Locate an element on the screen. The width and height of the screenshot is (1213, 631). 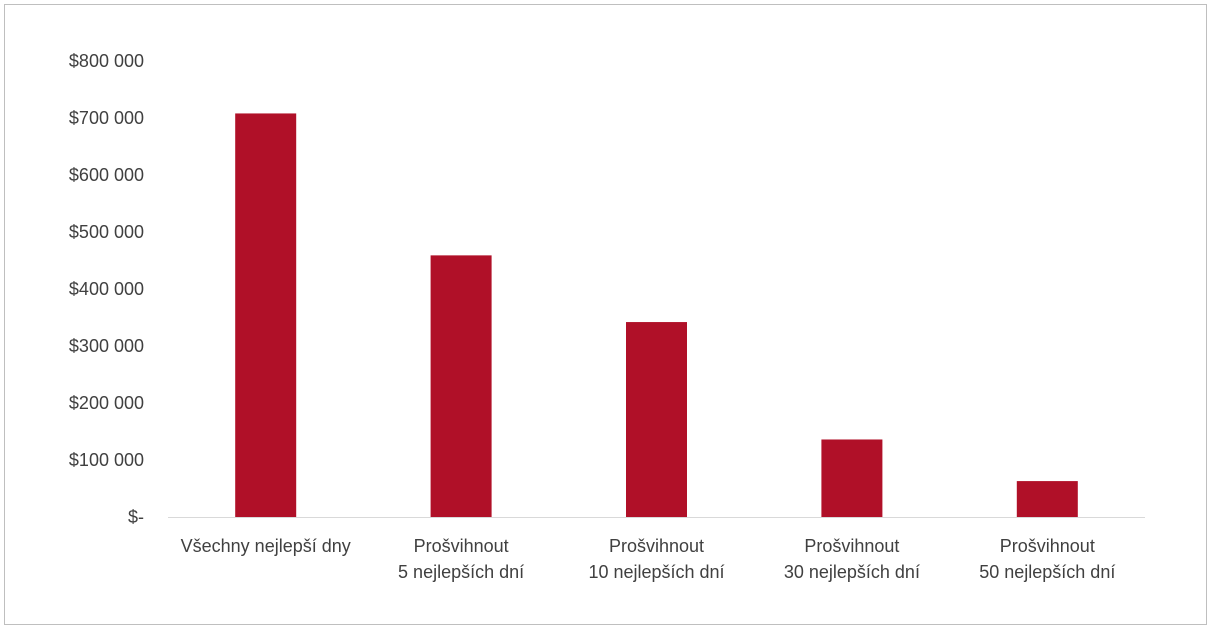
y-tick-label: $100 000 is located at coordinates (106, 460).